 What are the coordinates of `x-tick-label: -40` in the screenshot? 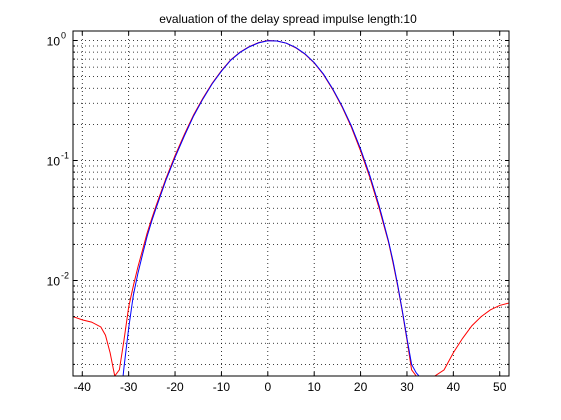 It's located at (83, 387).